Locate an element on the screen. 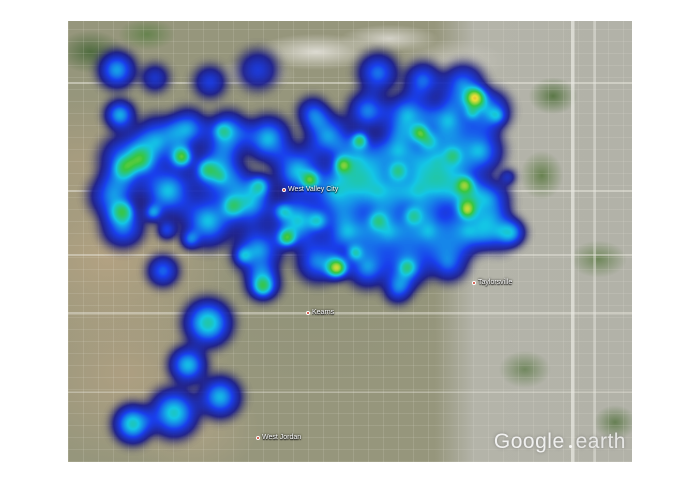 The width and height of the screenshot is (700, 483). google-earth-watermark: Google earth is located at coordinates (560, 442).